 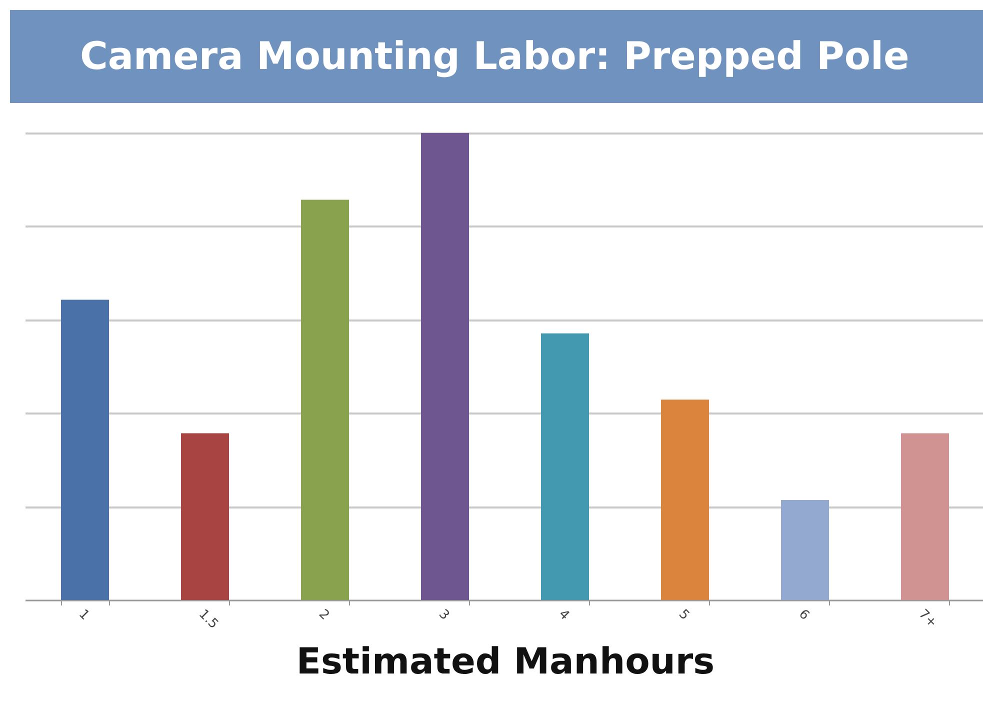 What do you see at coordinates (505, 661) in the screenshot?
I see `x-axis-title: Estimated Manhours` at bounding box center [505, 661].